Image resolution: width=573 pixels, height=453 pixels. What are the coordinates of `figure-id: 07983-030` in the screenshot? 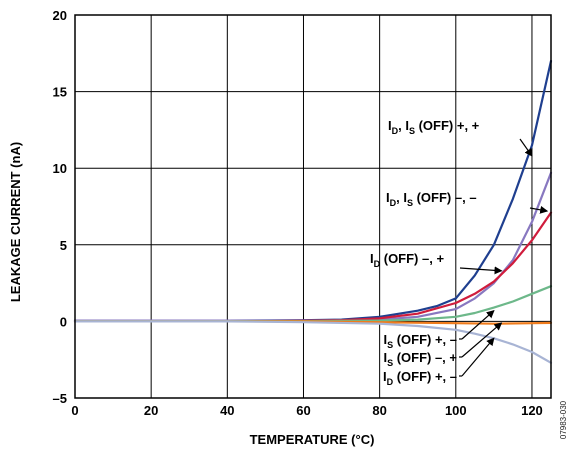 It's located at (563, 419).